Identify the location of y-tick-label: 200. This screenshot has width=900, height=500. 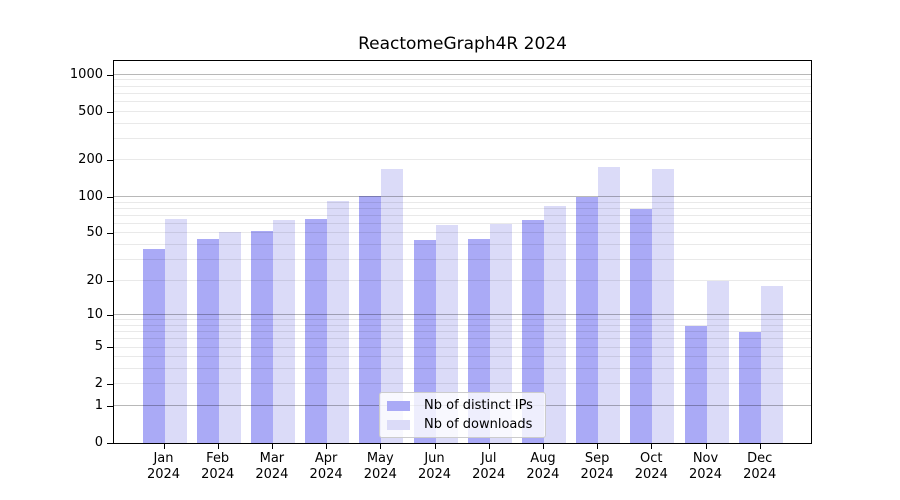
(90, 160).